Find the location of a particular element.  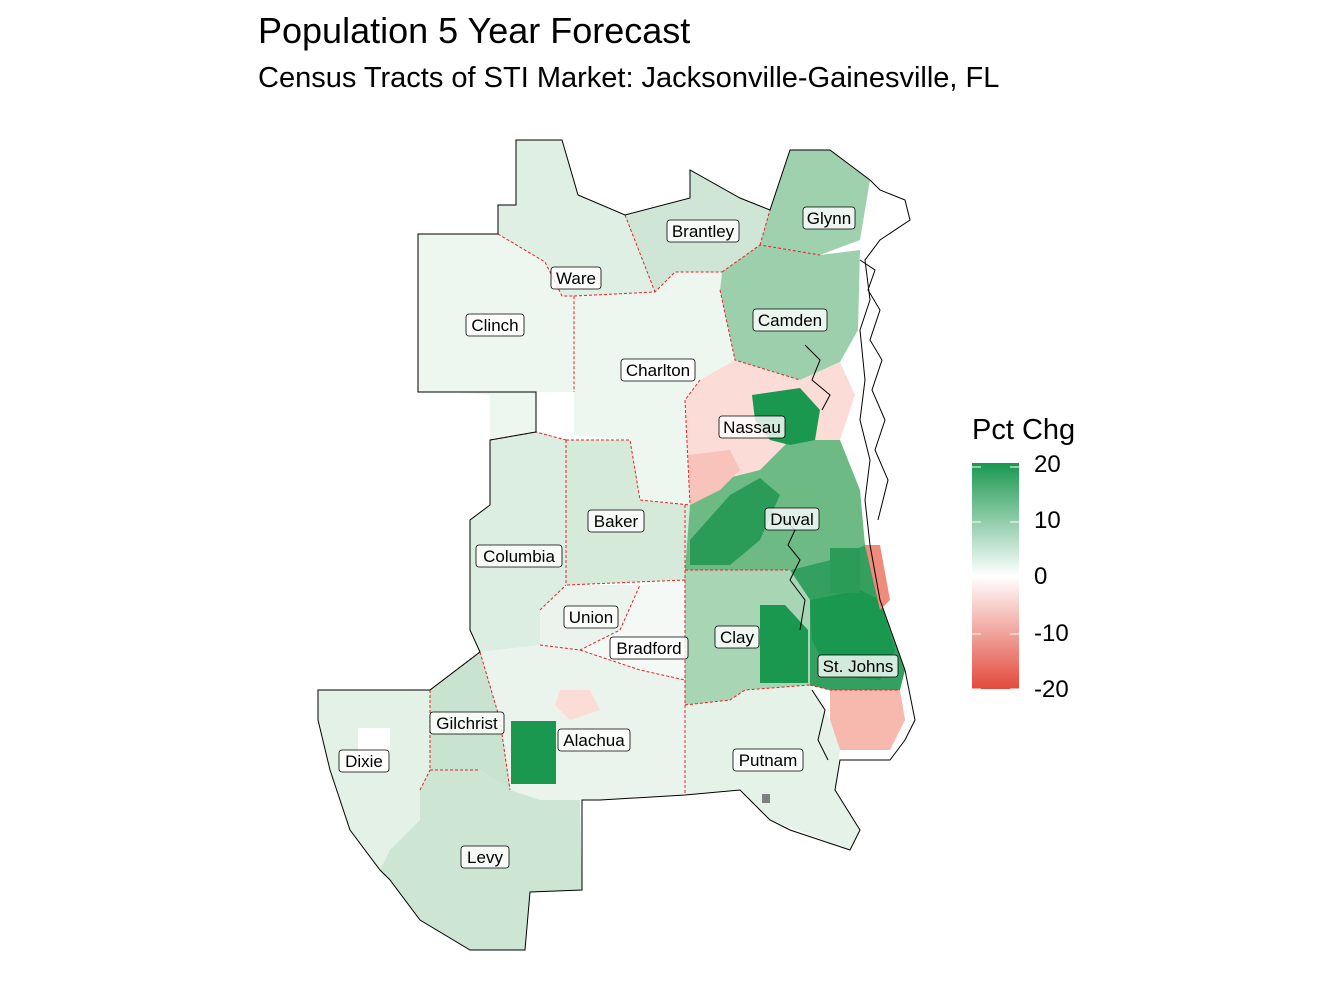

svg-text: Gilchrist is located at coordinates (467, 723).